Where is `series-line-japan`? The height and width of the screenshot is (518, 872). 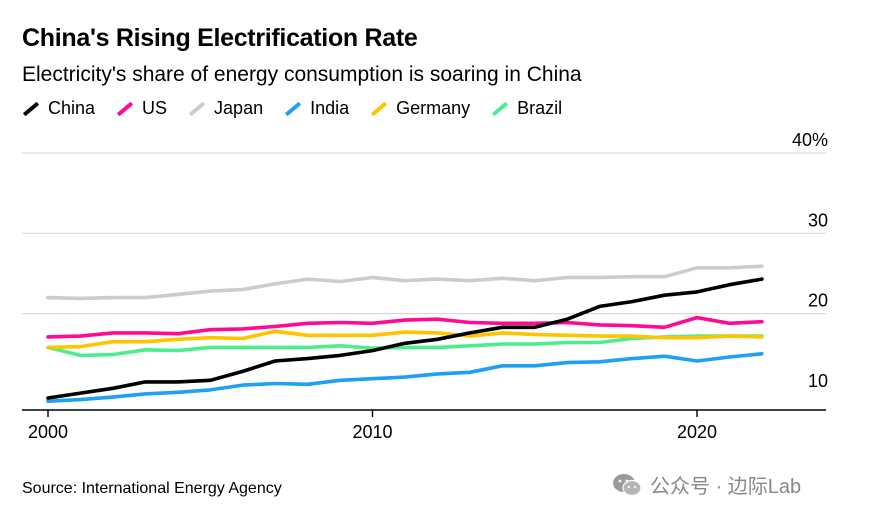 series-line-japan is located at coordinates (405, 282).